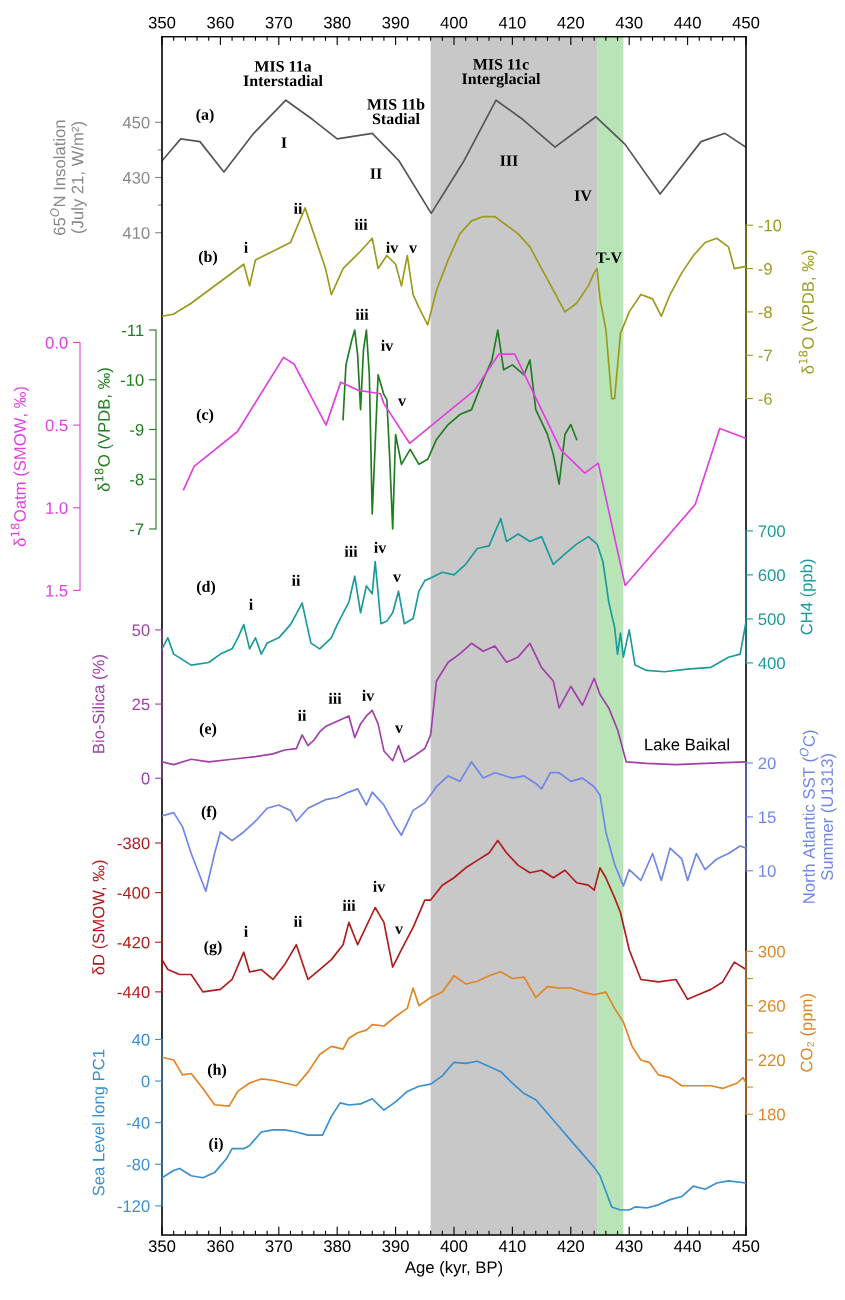  Describe the element at coordinates (133, 942) in the screenshot. I see `y-tick-label: -420` at that location.